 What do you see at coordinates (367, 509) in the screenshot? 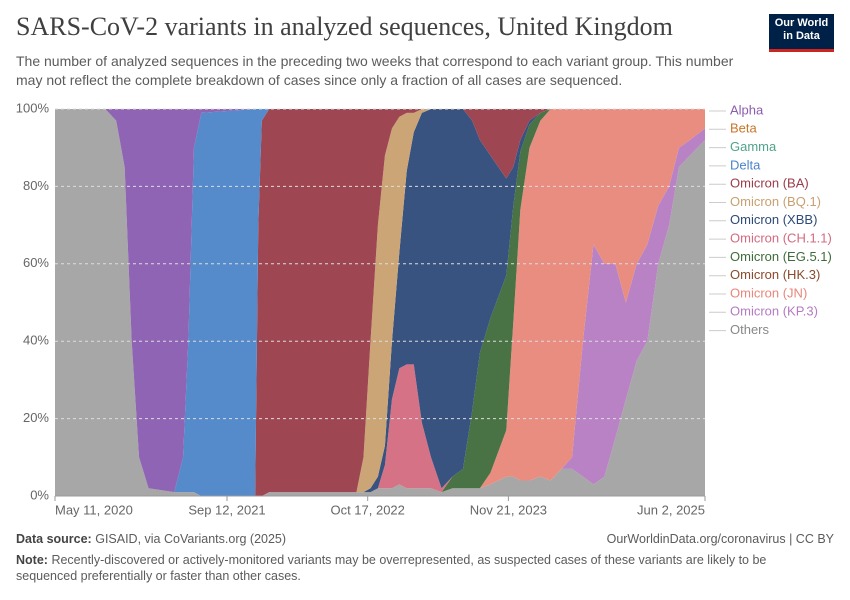
I see `x-tick-label: Oct 17, 2022` at bounding box center [367, 509].